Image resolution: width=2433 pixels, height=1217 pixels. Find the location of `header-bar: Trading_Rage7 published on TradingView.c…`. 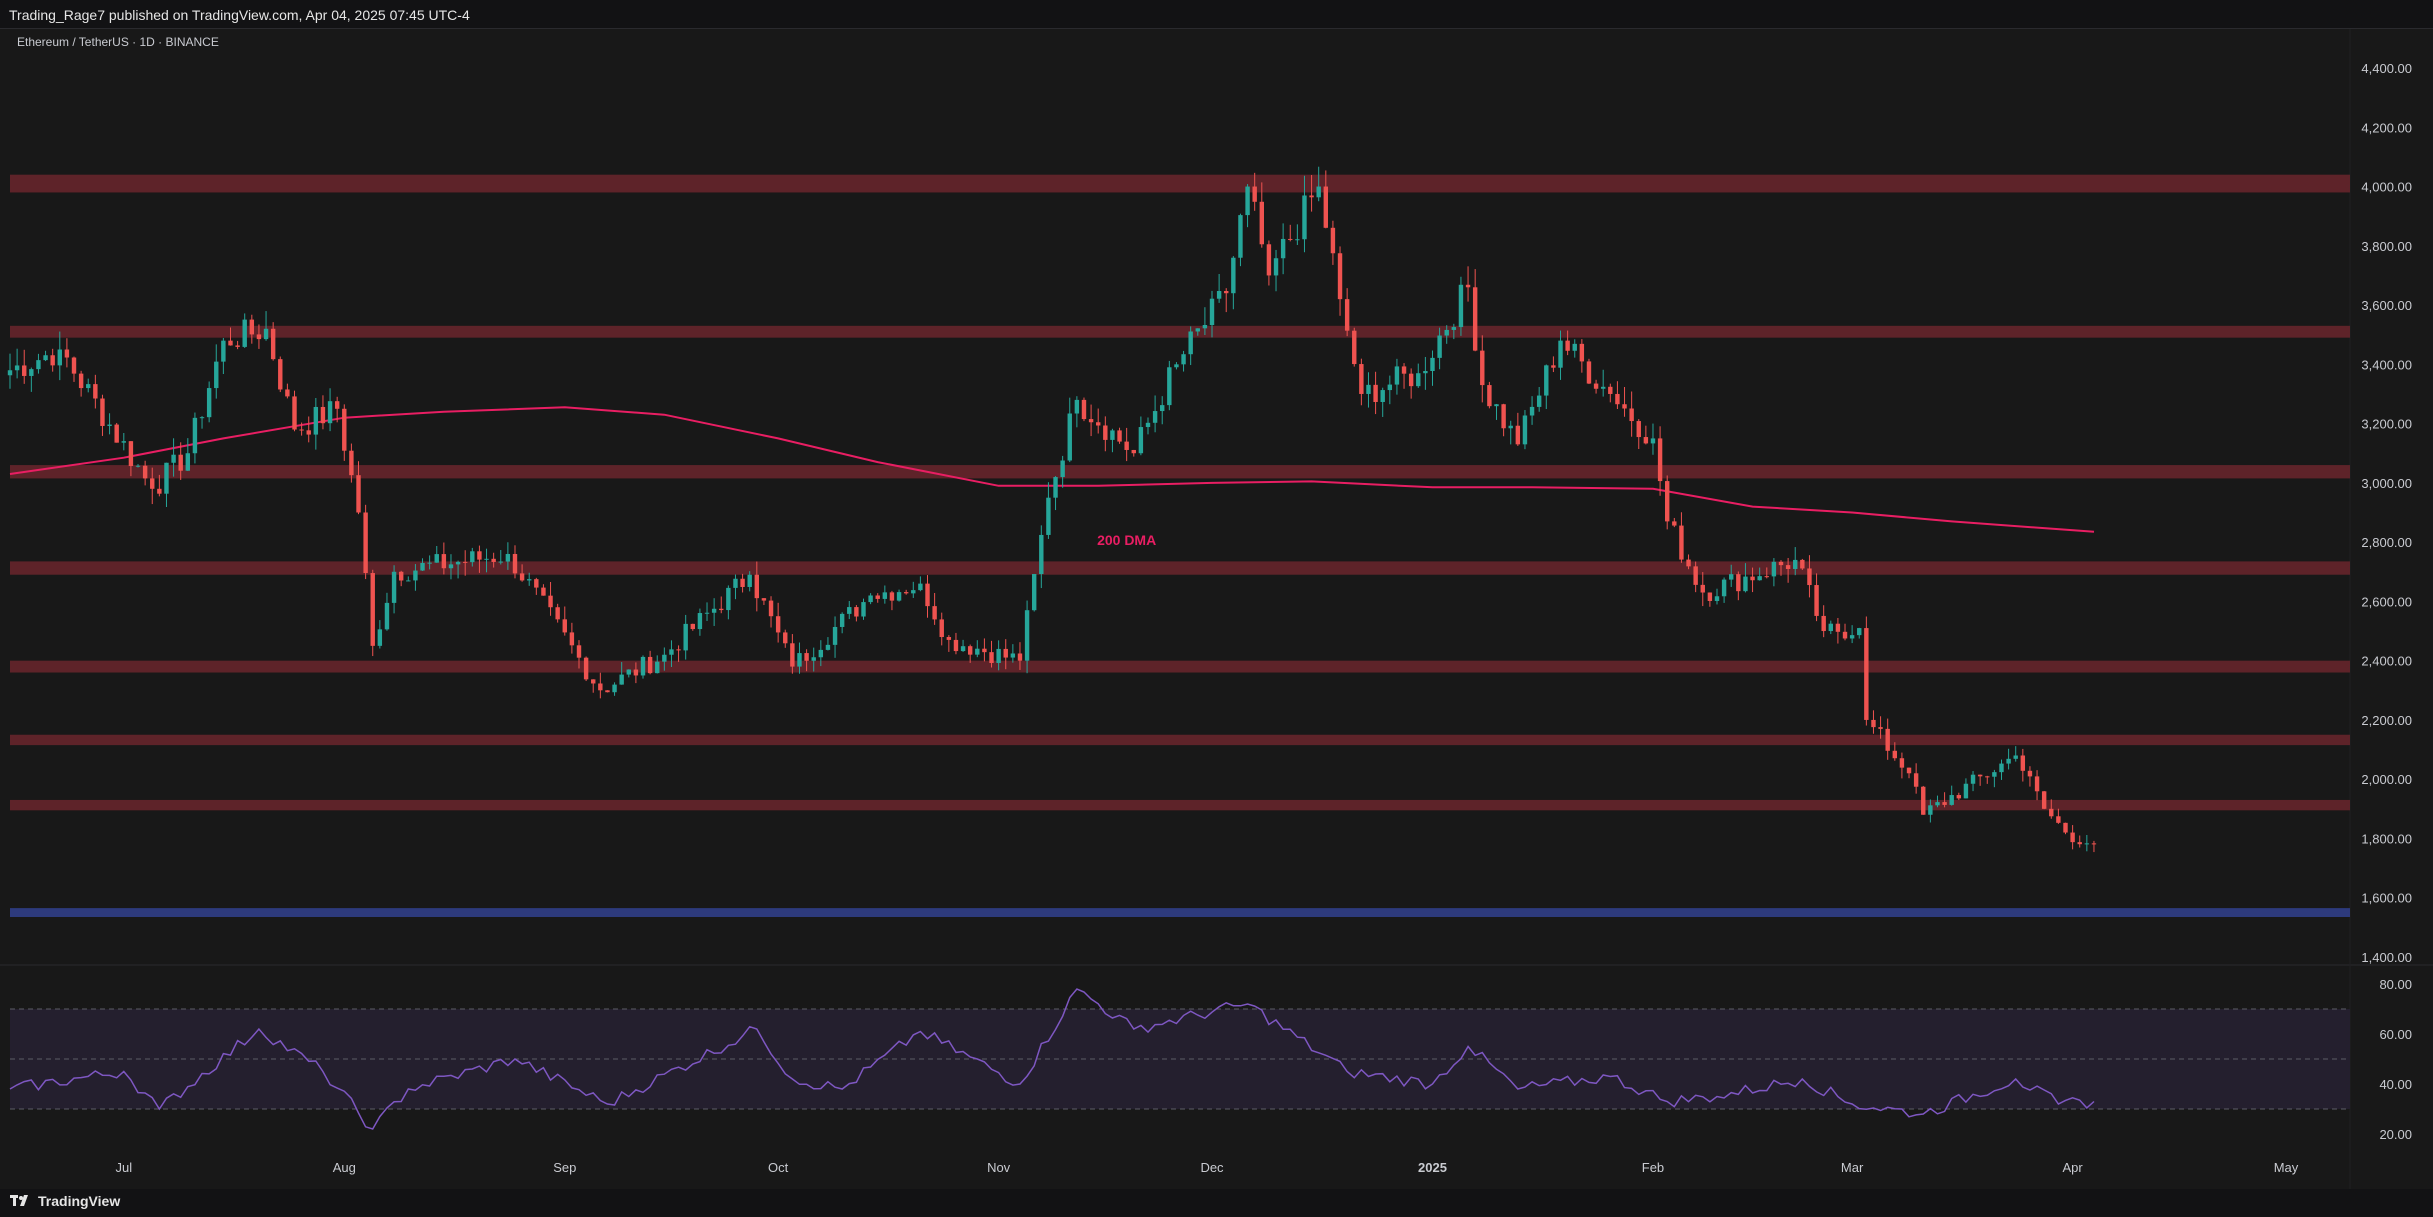

header-bar: Trading_Rage7 published on TradingView.c… is located at coordinates (1216, 14).